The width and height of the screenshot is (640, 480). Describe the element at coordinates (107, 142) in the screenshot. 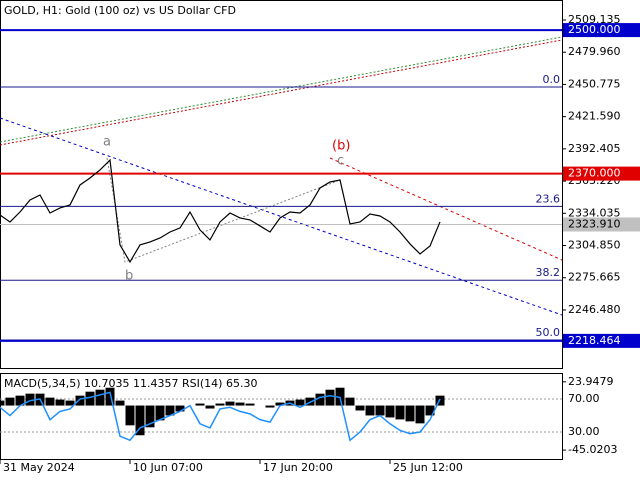

I see `wave-label: a` at that location.